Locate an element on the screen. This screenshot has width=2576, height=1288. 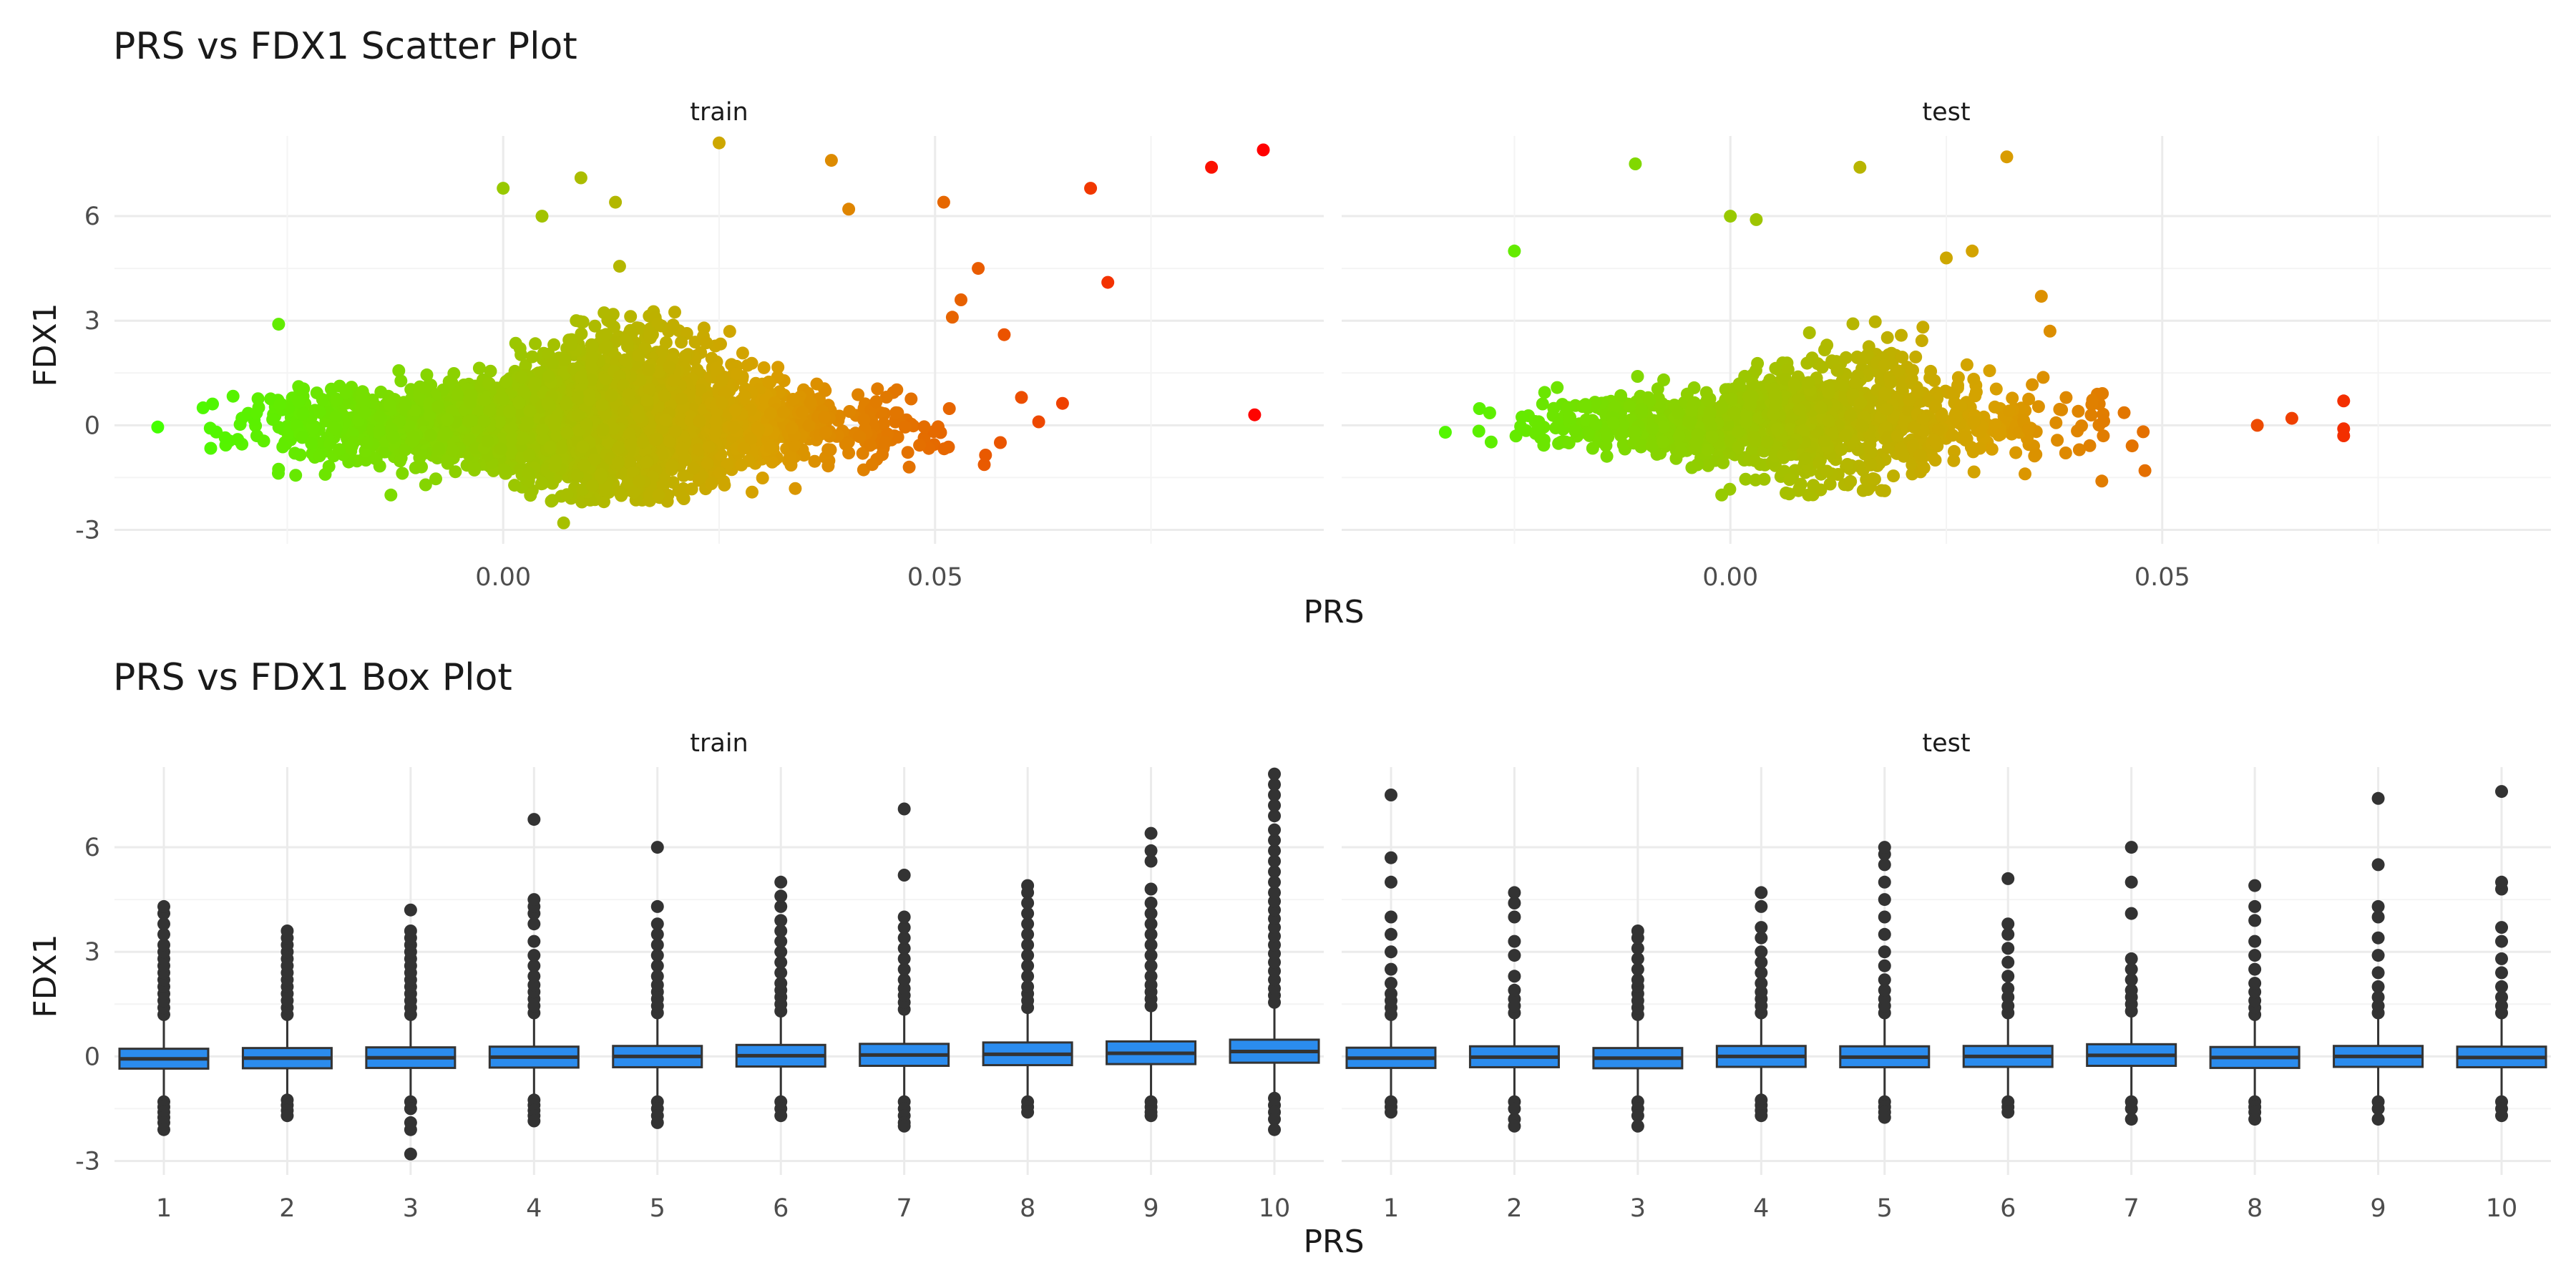
scatter-x-tick-label: 0.05 is located at coordinates (935, 577).